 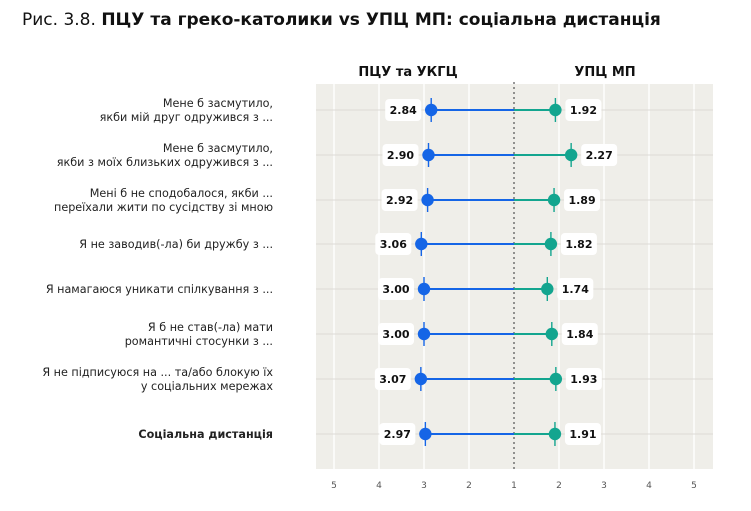 I want to click on value-label-right: 1.93, so click(x=583, y=379).